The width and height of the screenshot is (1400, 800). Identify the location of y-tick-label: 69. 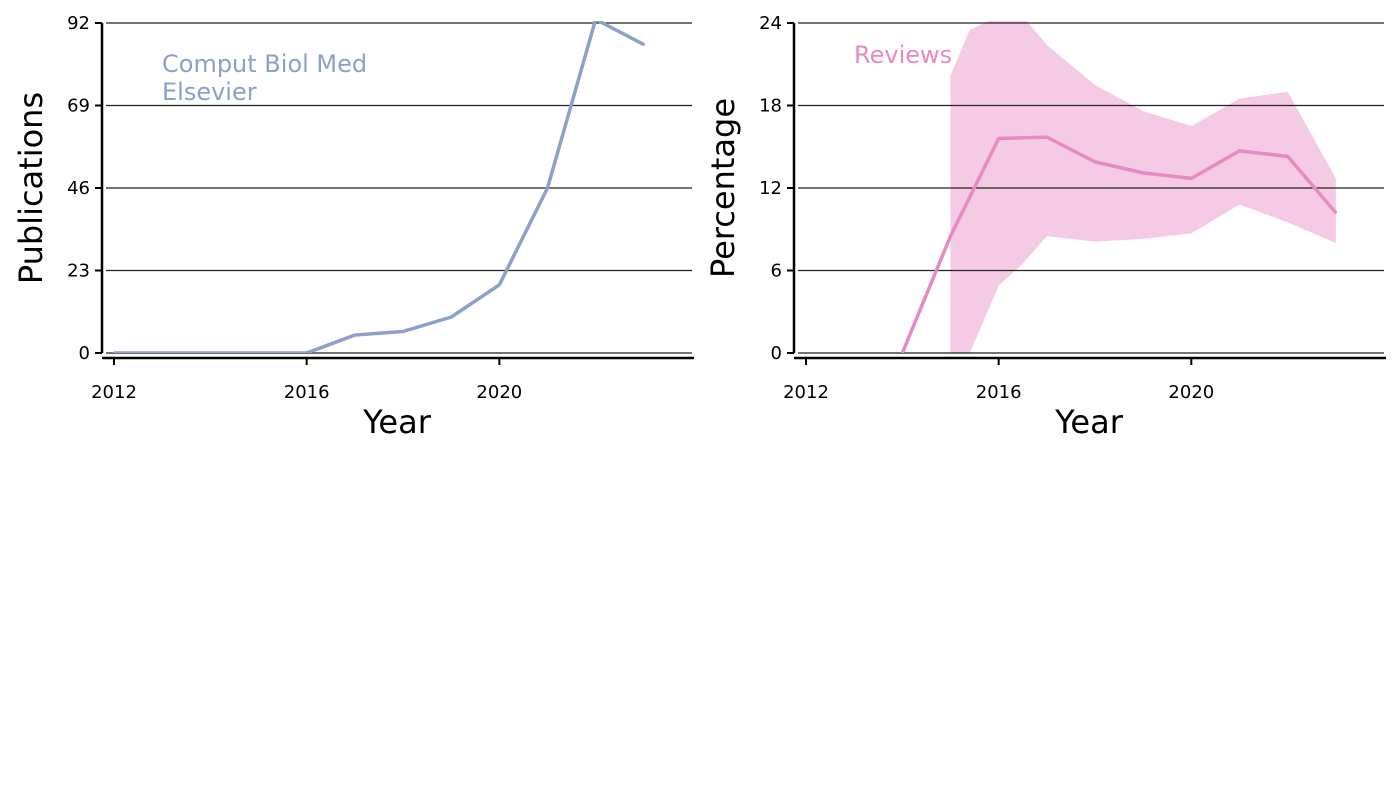
(78, 106).